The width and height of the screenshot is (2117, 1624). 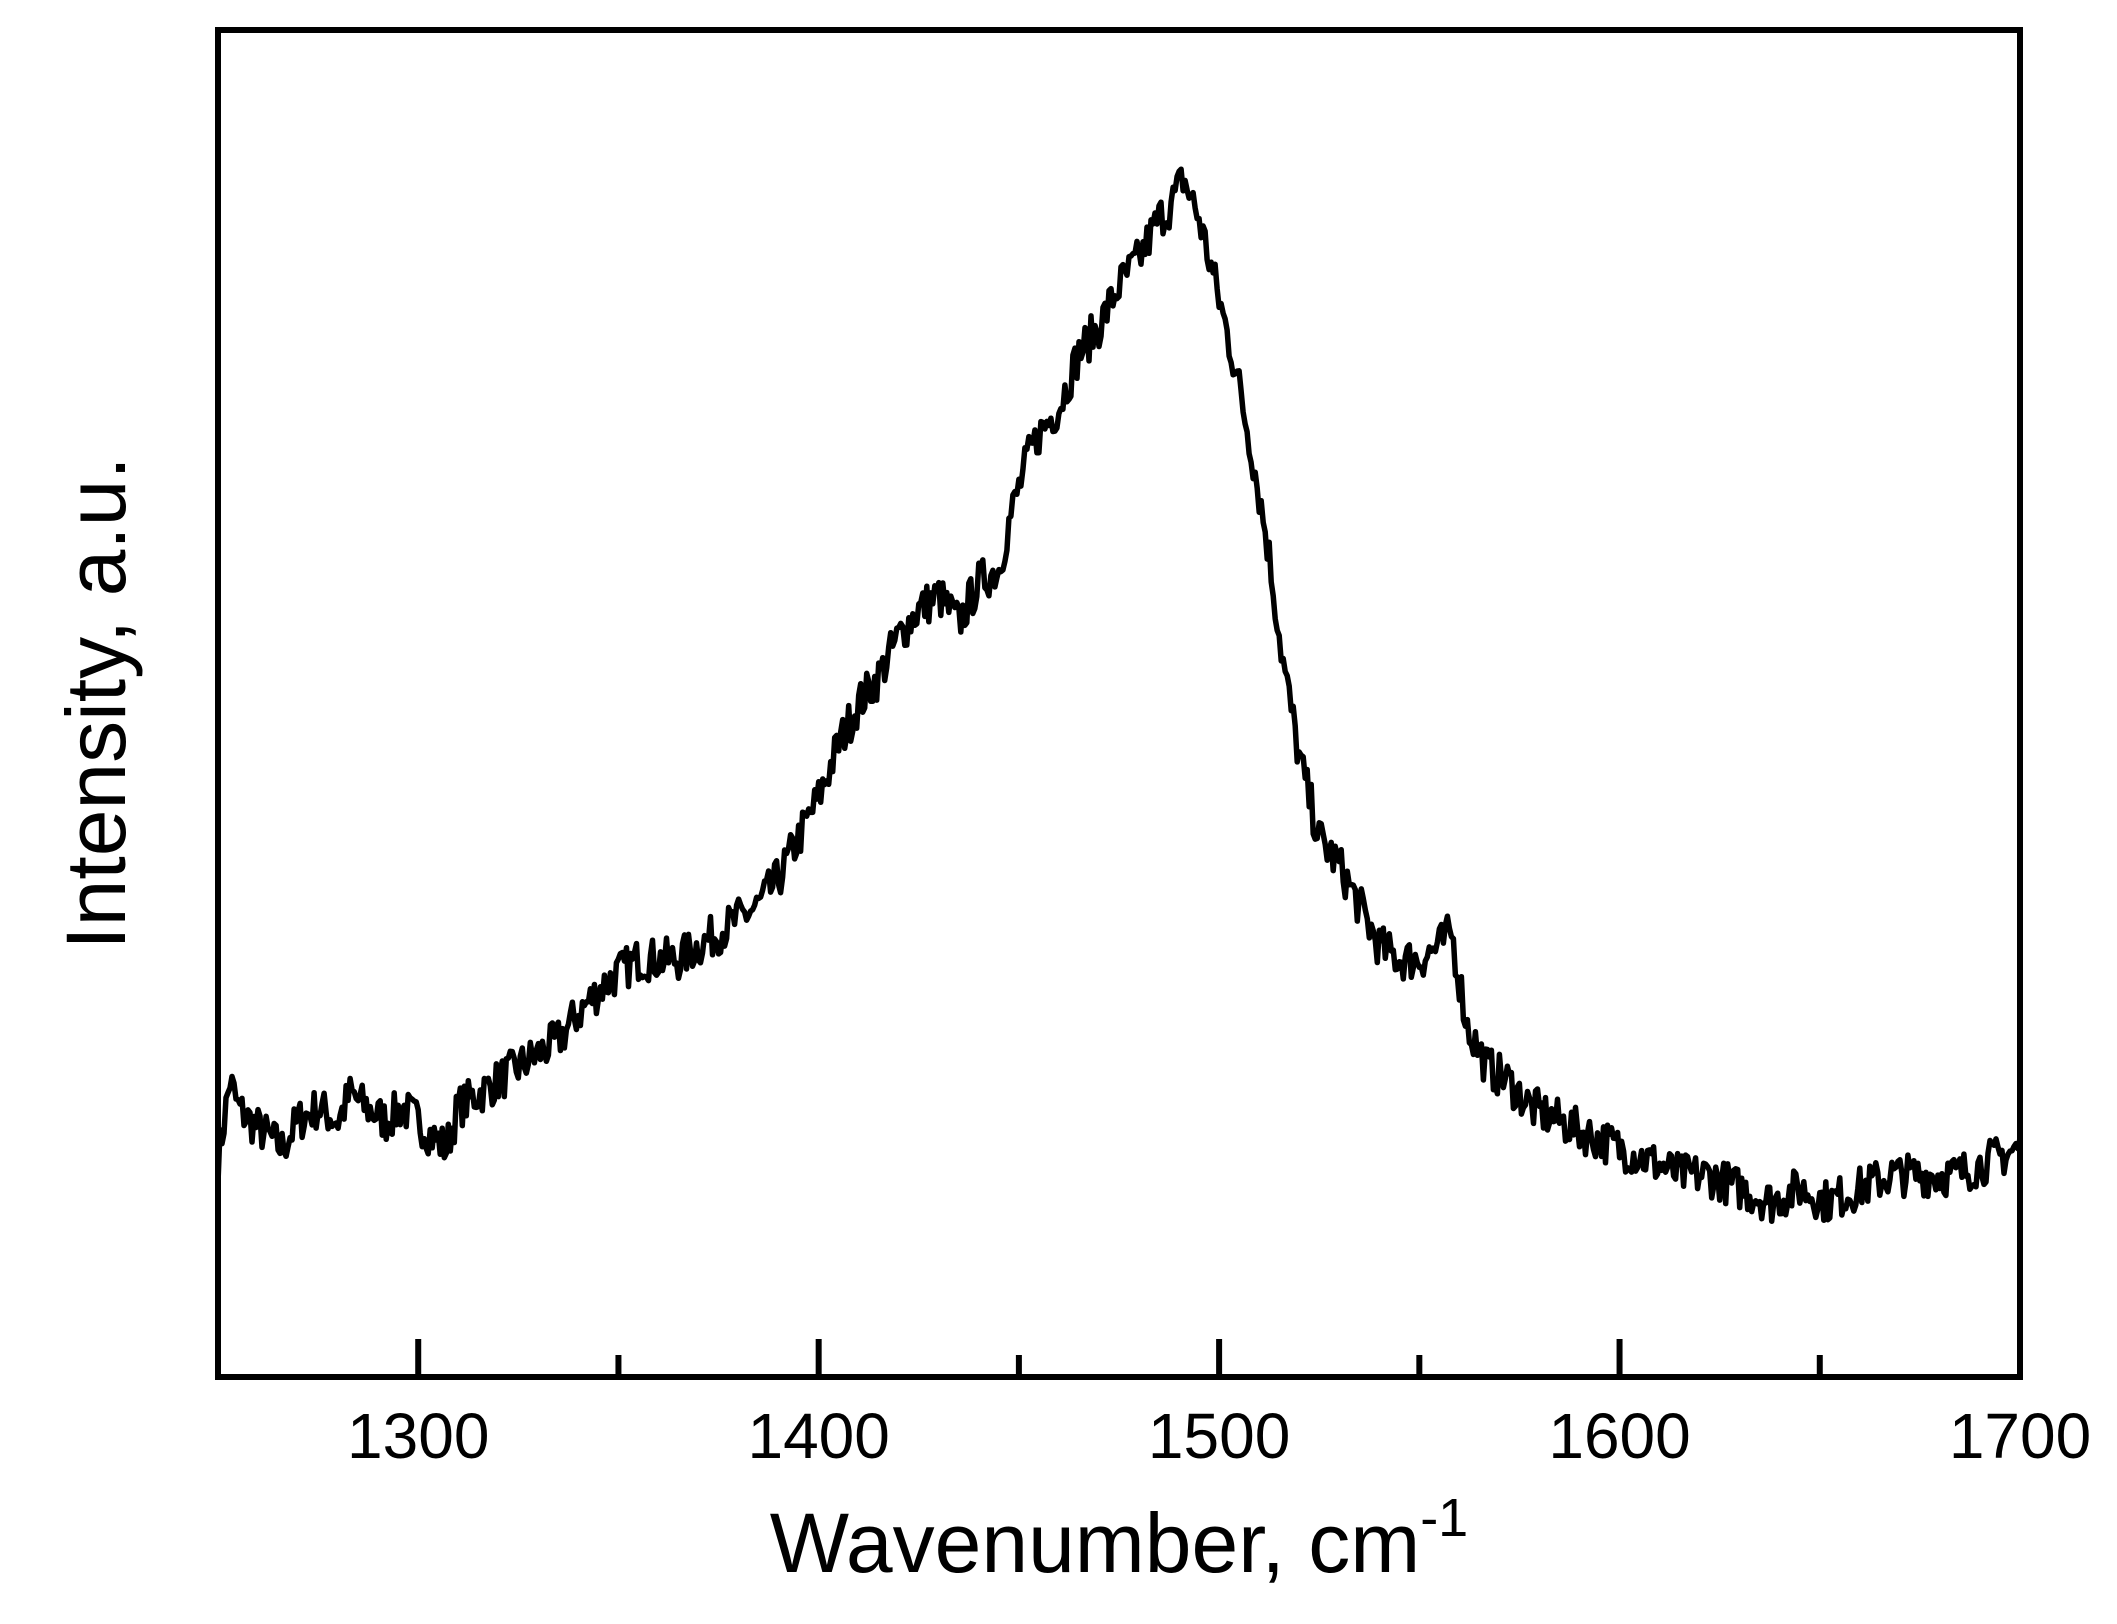 What do you see at coordinates (1619, 1436) in the screenshot?
I see `x-tick-label-3: 1600` at bounding box center [1619, 1436].